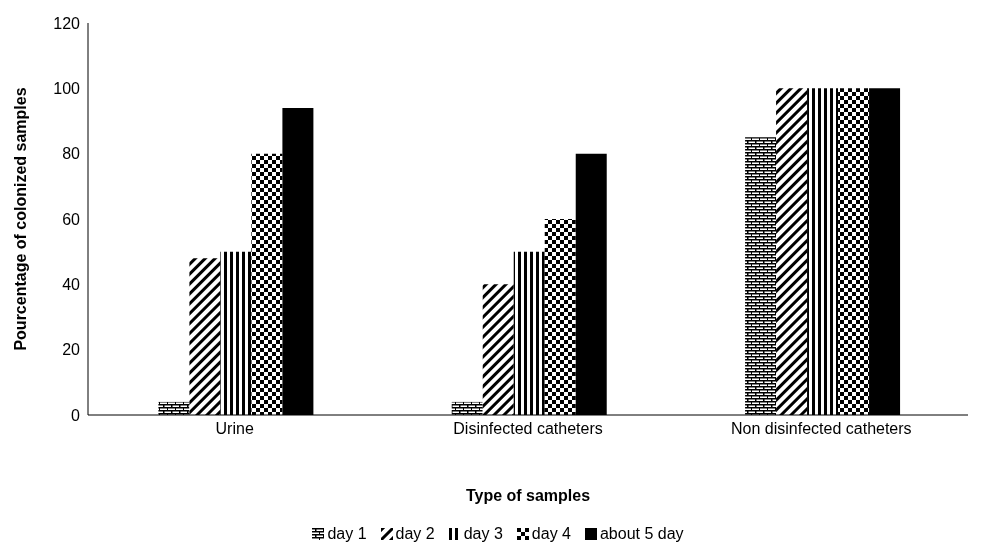 The image size is (1008, 557). What do you see at coordinates (528, 429) in the screenshot?
I see `x-tick-label: Disinfected catheters` at bounding box center [528, 429].